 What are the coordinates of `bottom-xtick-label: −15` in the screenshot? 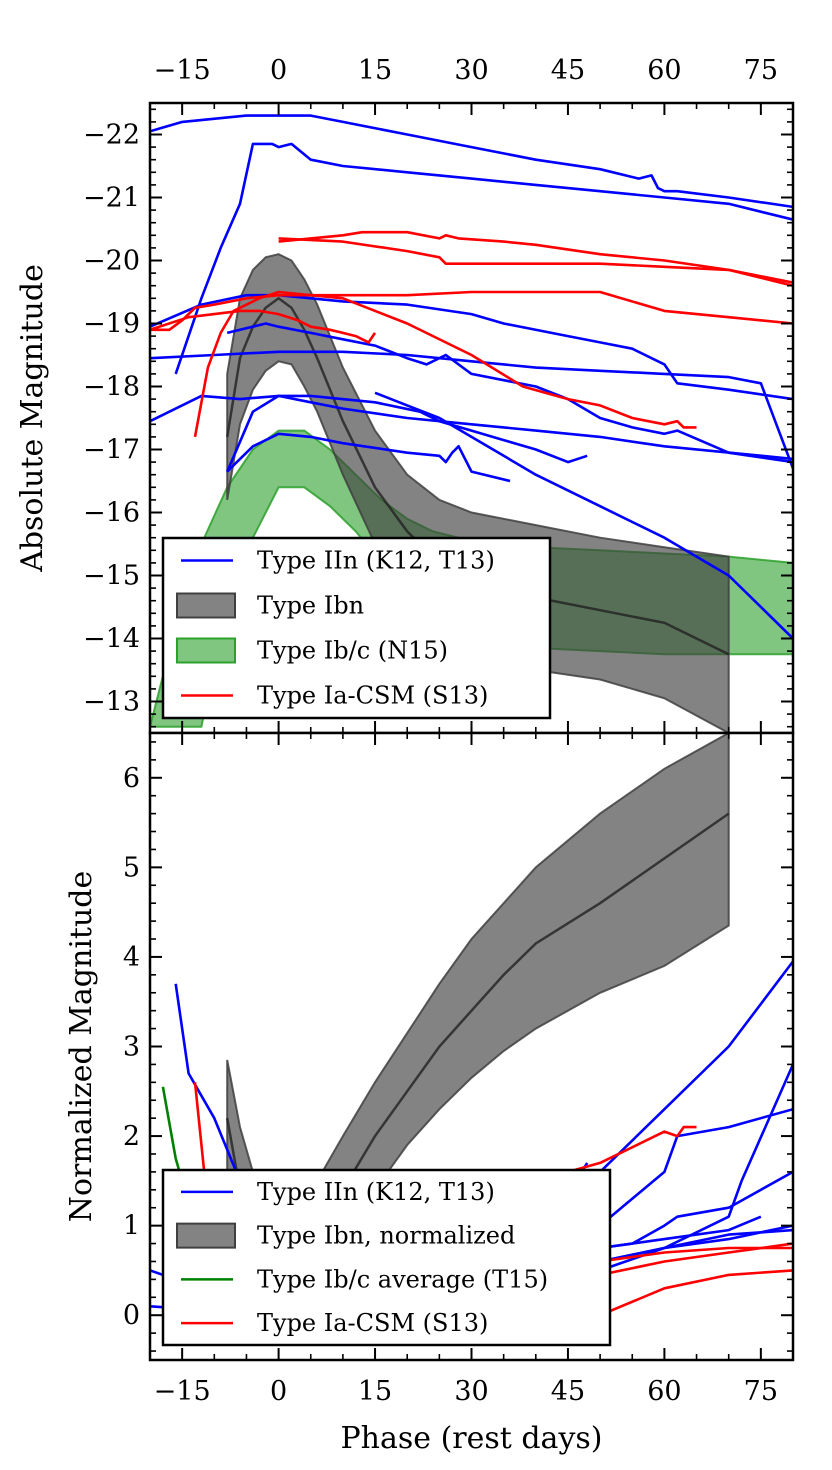 It's located at (182, 1391).